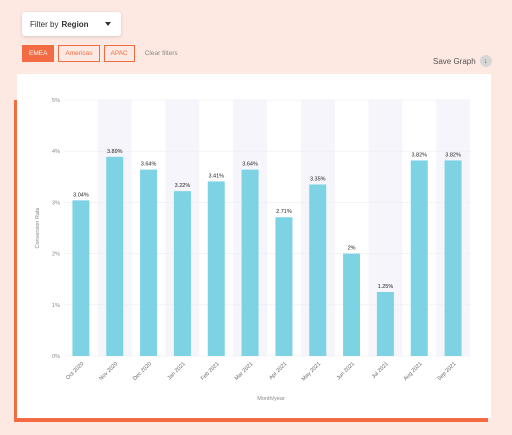  I want to click on caret-down-icon, so click(108, 24).